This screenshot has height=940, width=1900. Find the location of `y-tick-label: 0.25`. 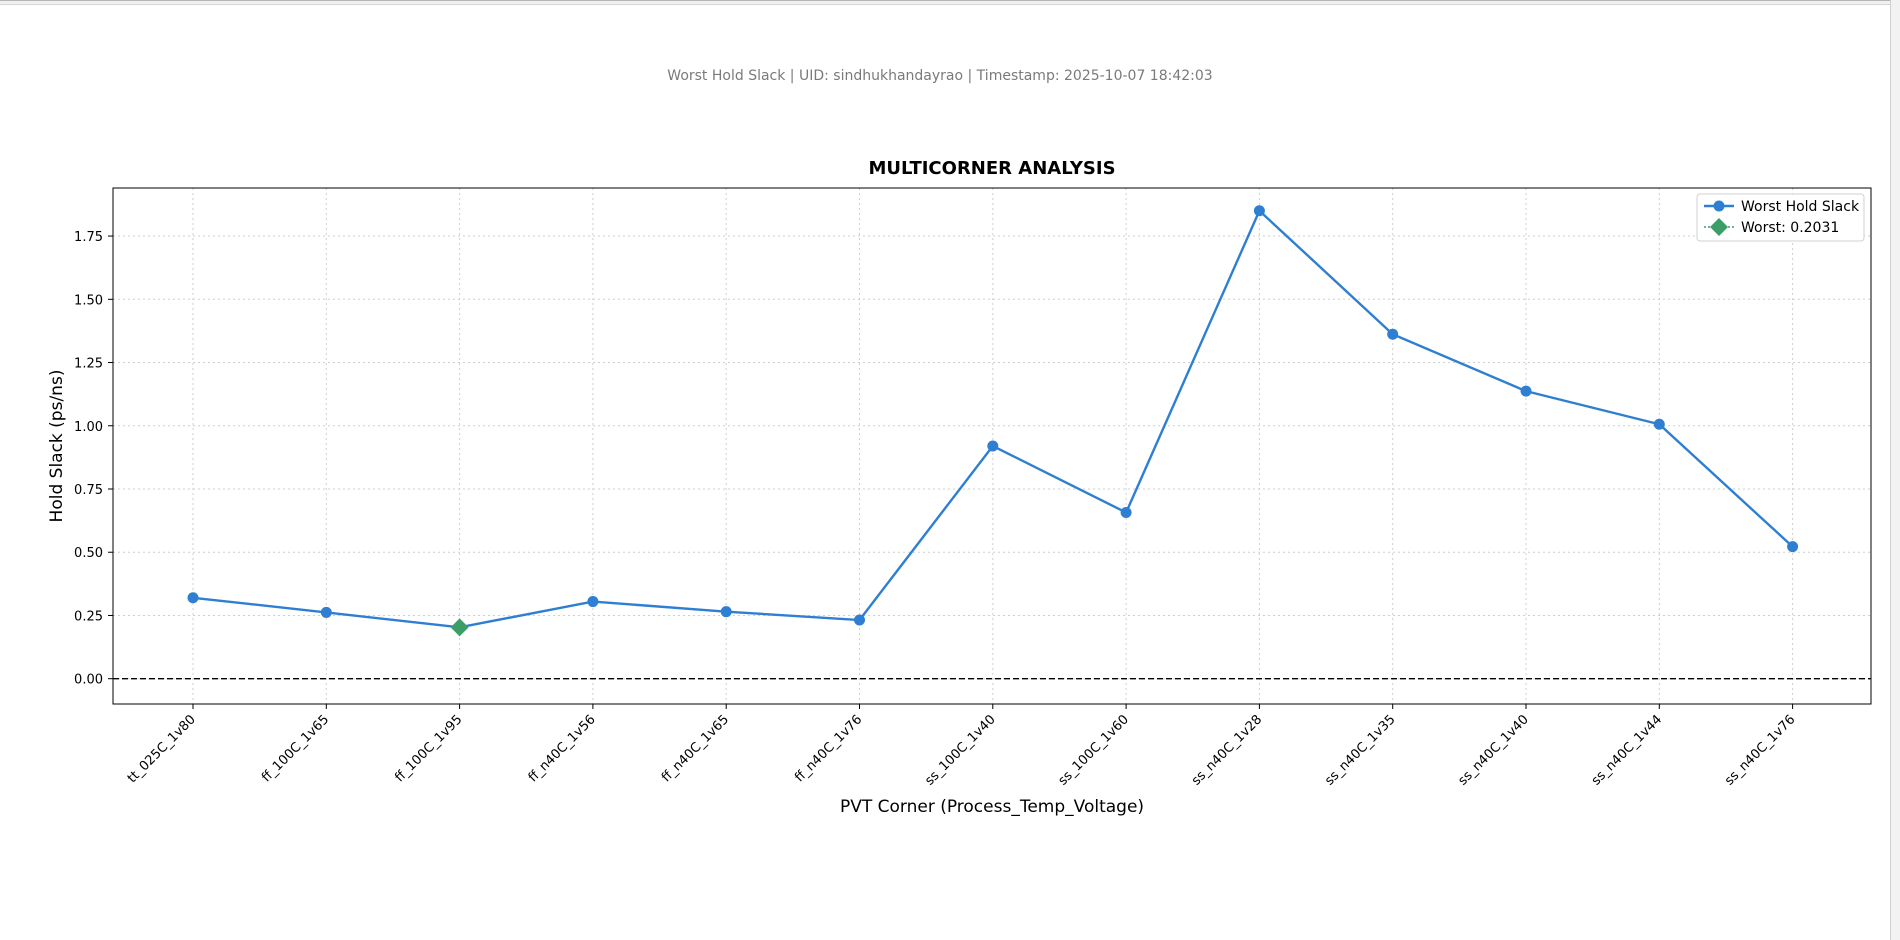

y-tick-label: 0.25 is located at coordinates (88, 616).